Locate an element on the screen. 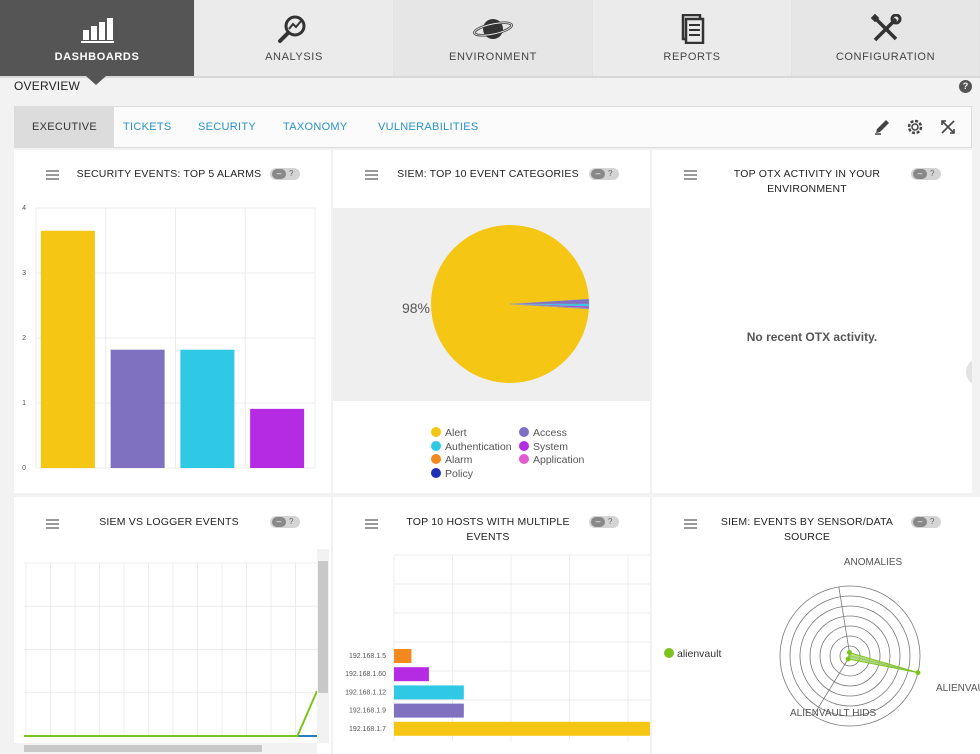  side-scroll-tab is located at coordinates (969, 372).